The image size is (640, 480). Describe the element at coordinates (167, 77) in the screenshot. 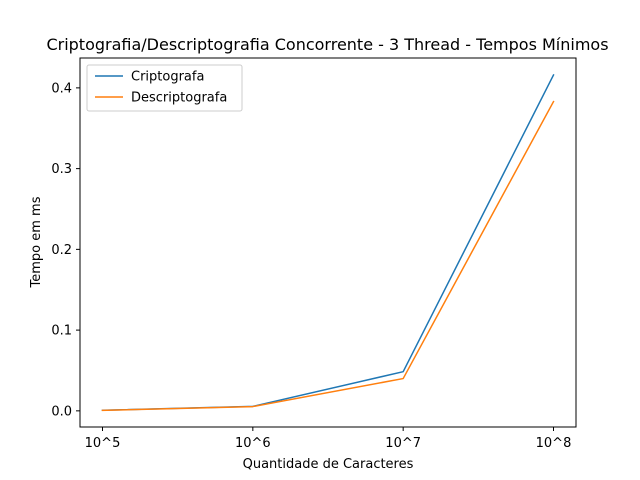

I see `legend-label-criptografa: Criptografa` at that location.